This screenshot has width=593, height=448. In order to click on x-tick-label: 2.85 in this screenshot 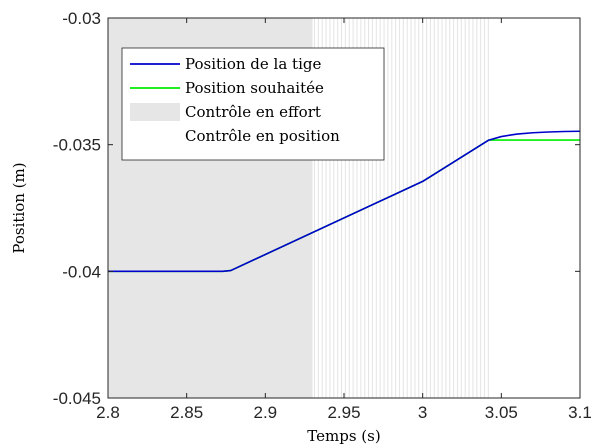, I will do `click(186, 412)`.